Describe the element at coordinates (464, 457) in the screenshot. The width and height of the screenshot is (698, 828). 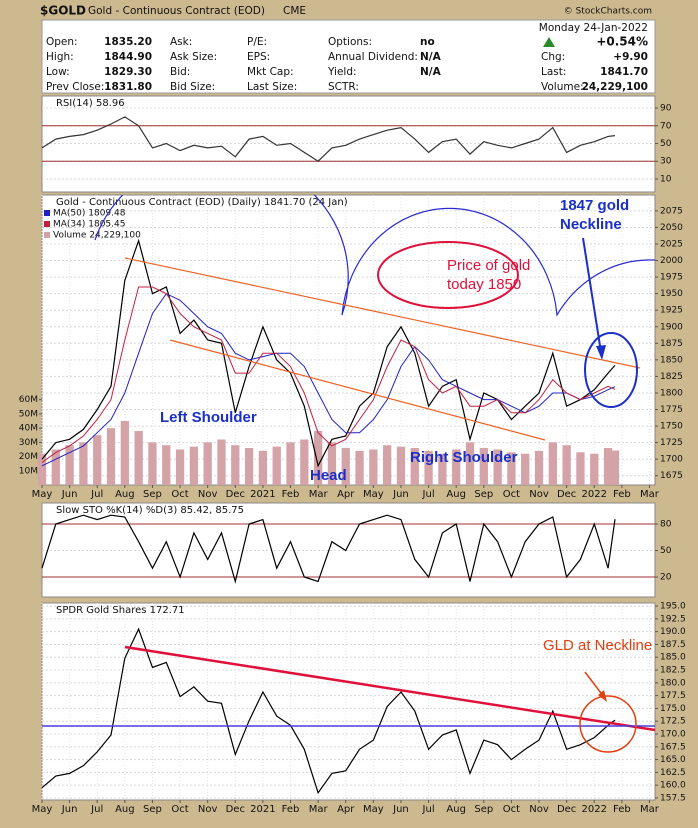
I see `annotation: Right Shoulder` at that location.